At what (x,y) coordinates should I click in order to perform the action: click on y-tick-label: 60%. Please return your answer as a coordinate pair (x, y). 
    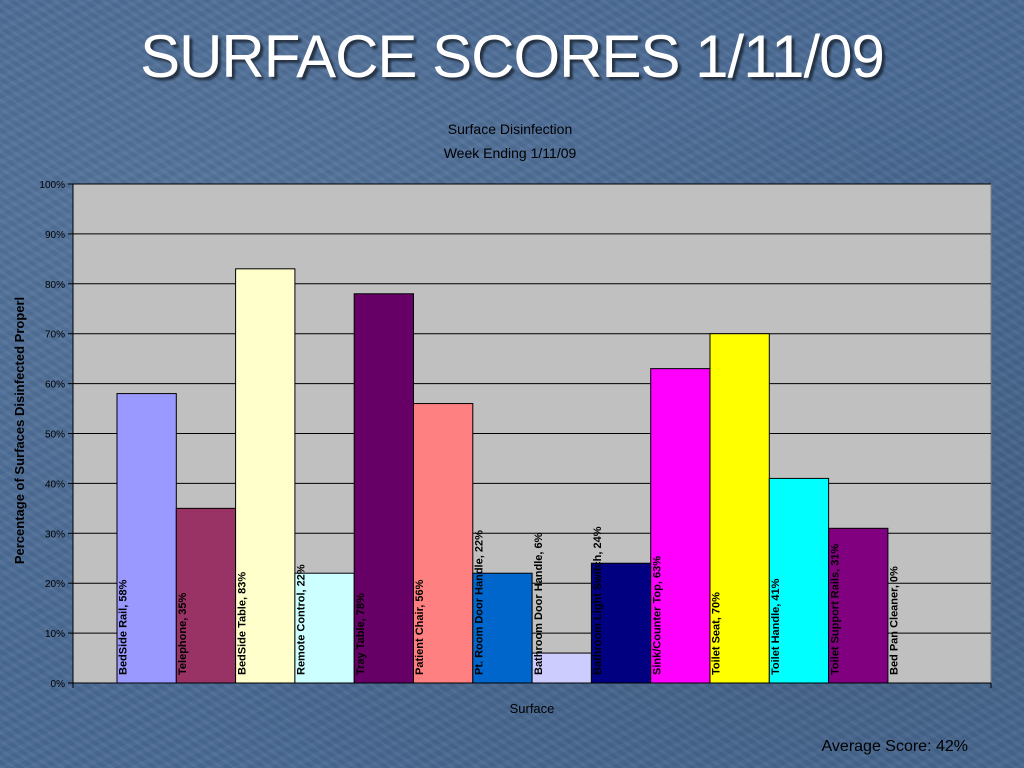
    Looking at the image, I should click on (55, 385).